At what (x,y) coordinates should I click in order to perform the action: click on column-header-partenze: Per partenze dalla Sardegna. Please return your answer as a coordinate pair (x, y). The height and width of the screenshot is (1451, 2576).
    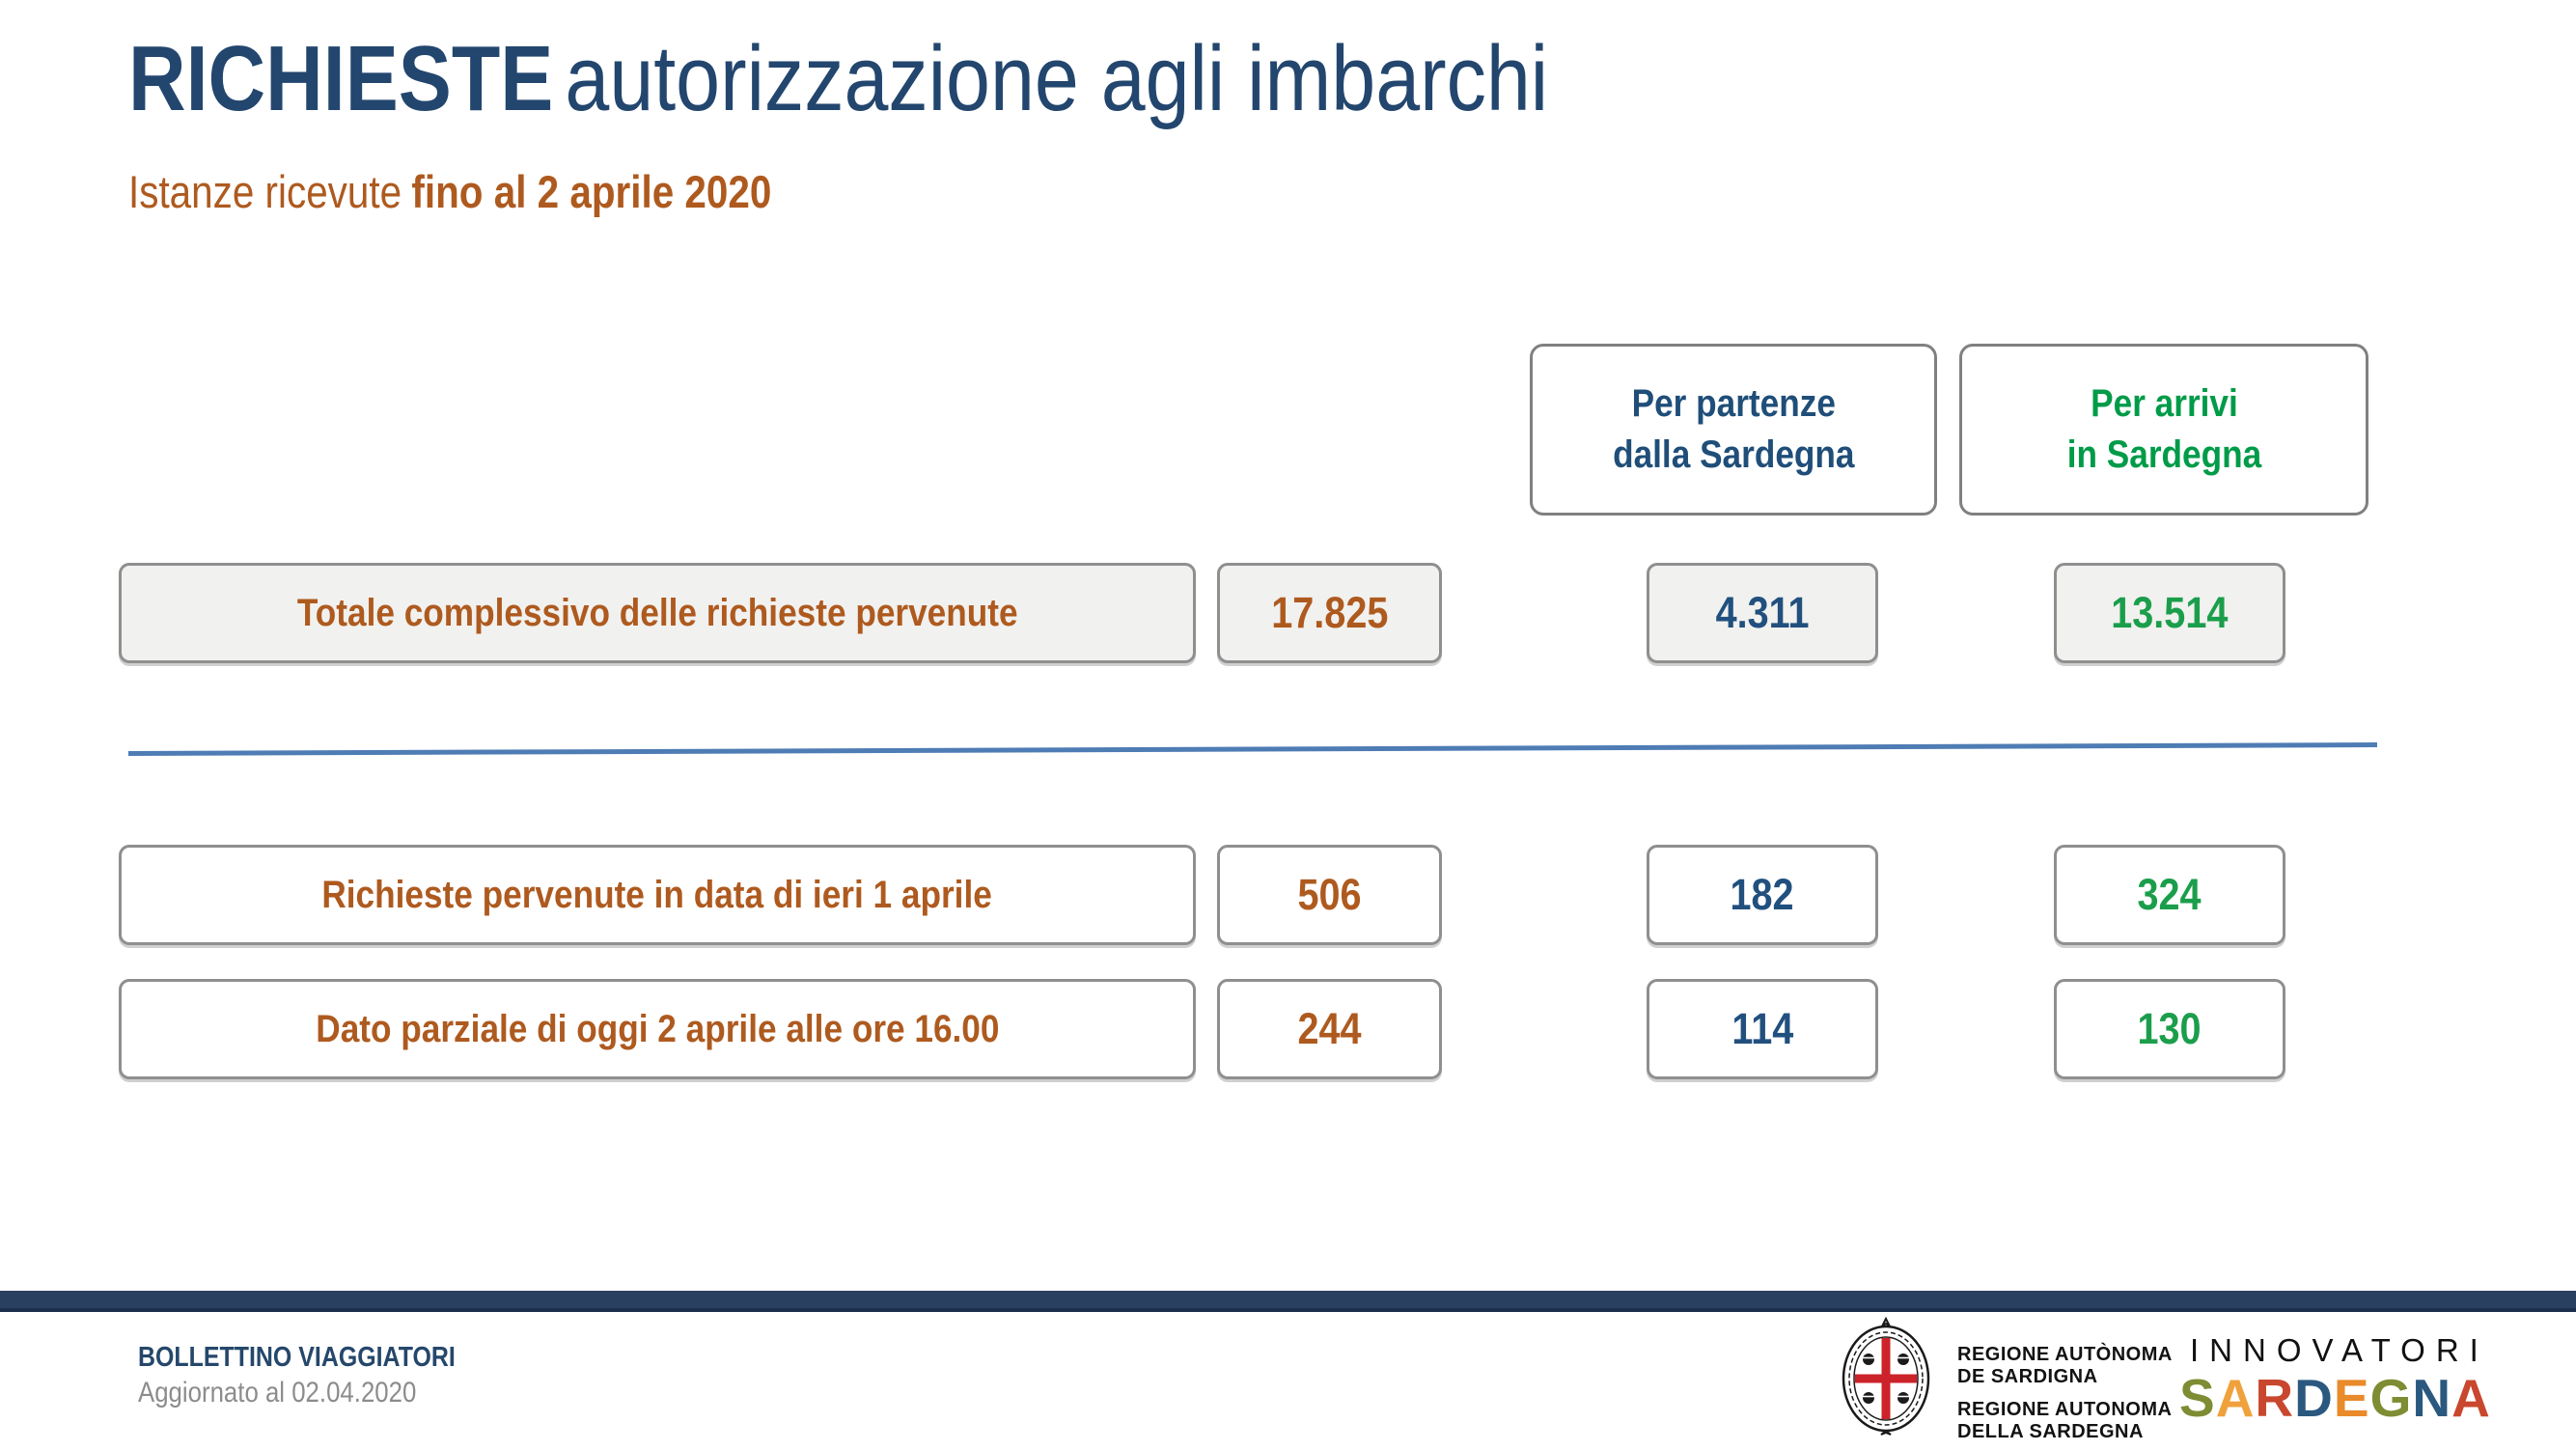
    Looking at the image, I should click on (1733, 430).